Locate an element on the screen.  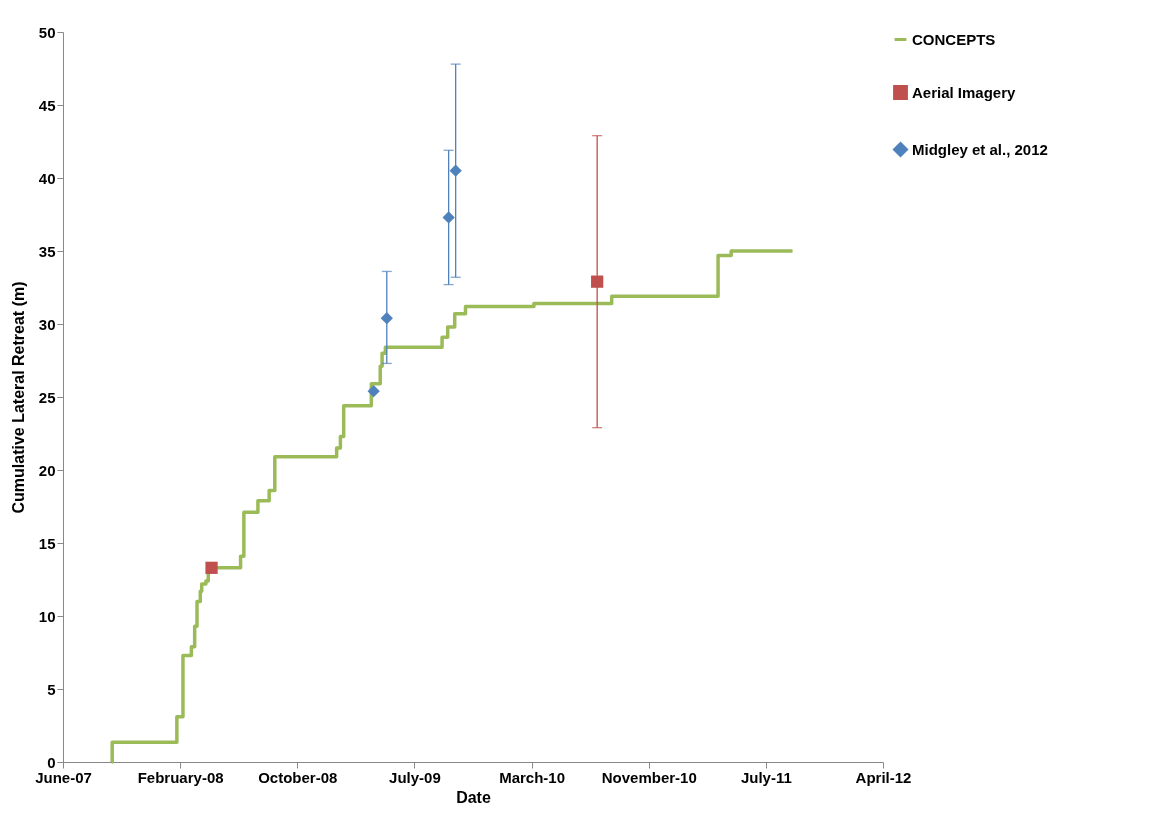
y-tick-label: 15 is located at coordinates (47, 543).